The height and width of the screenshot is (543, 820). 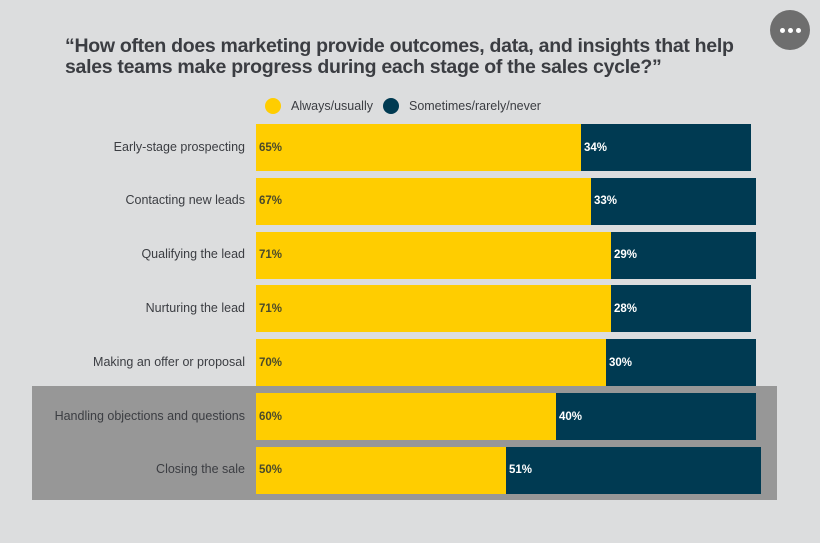 I want to click on data-label: 70%, so click(x=271, y=362).